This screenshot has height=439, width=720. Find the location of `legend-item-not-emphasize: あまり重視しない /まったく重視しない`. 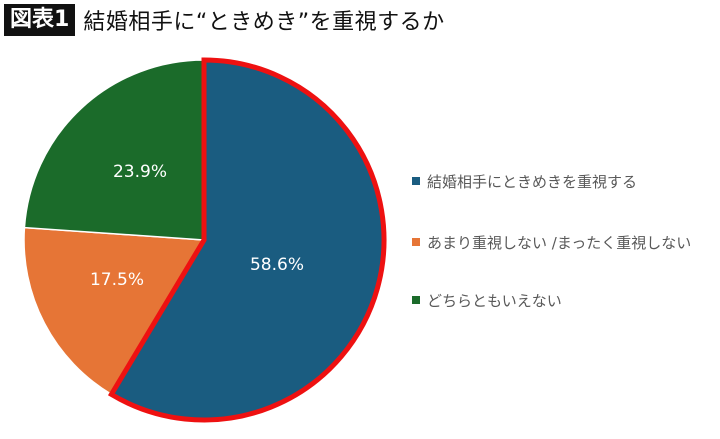

legend-item-not-emphasize: あまり重視しない /まったく重視しない is located at coordinates (551, 242).